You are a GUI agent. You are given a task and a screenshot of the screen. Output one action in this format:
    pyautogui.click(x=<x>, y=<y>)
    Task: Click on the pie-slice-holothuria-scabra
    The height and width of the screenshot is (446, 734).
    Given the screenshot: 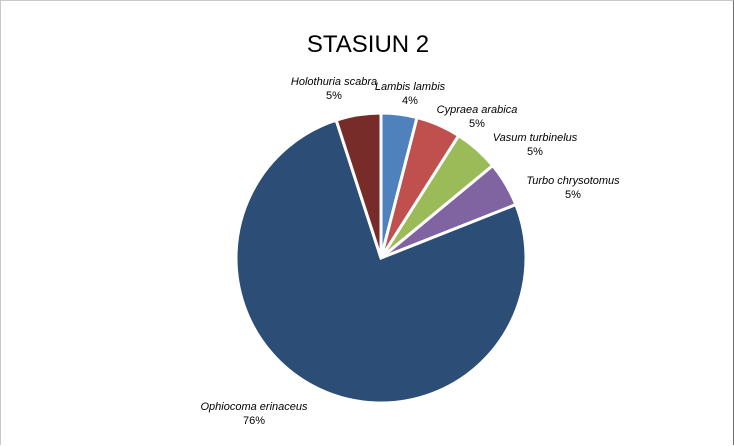 What is the action you would take?
    pyautogui.click(x=358, y=185)
    